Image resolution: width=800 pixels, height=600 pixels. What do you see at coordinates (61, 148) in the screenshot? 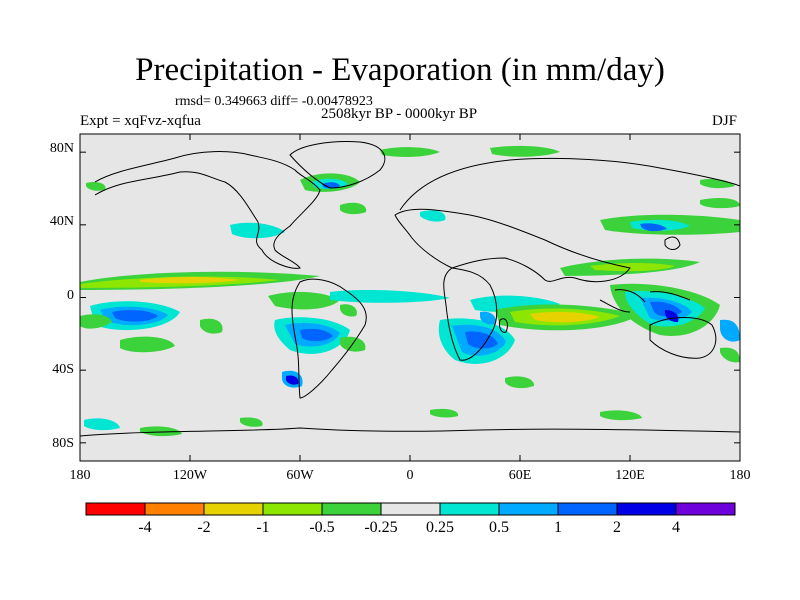
I see `lat-label-80n: 80N` at bounding box center [61, 148].